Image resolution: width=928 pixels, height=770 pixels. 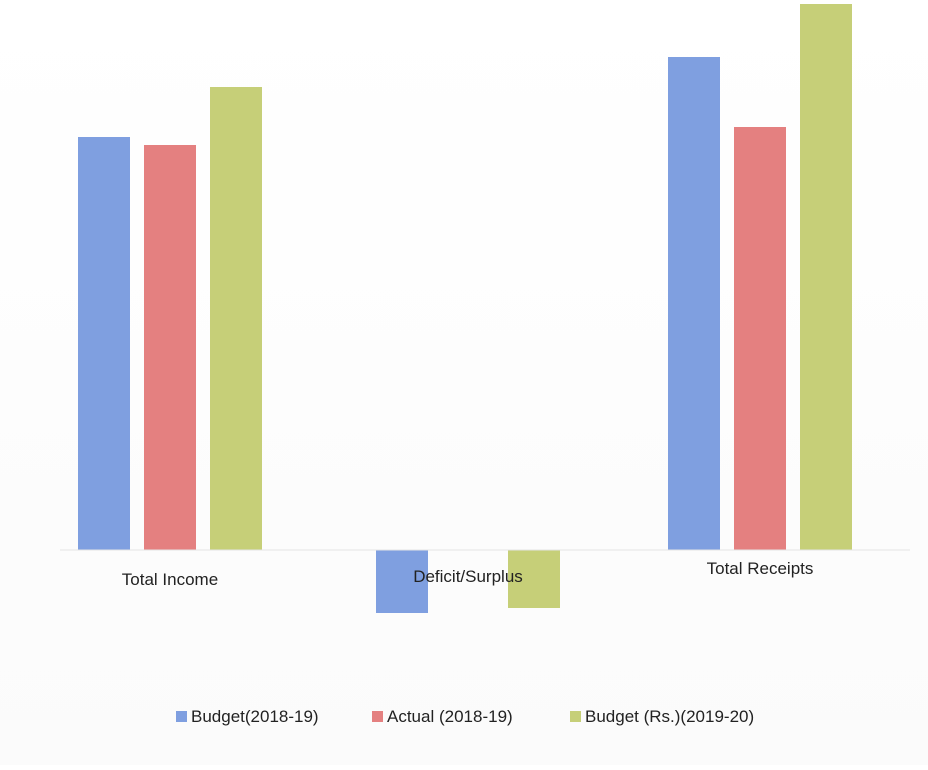 I want to click on category-label: Deficit/Surplus, so click(x=468, y=576).